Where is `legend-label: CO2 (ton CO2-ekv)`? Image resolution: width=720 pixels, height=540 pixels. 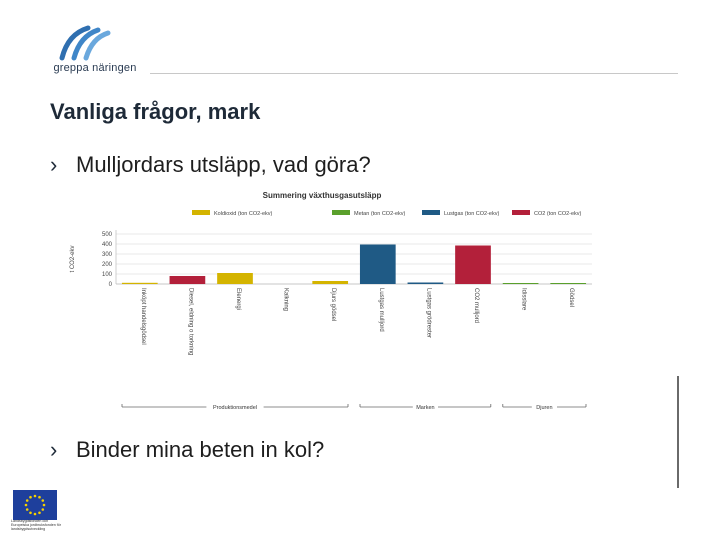 legend-label: CO2 (ton CO2-ekv) is located at coordinates (558, 214).